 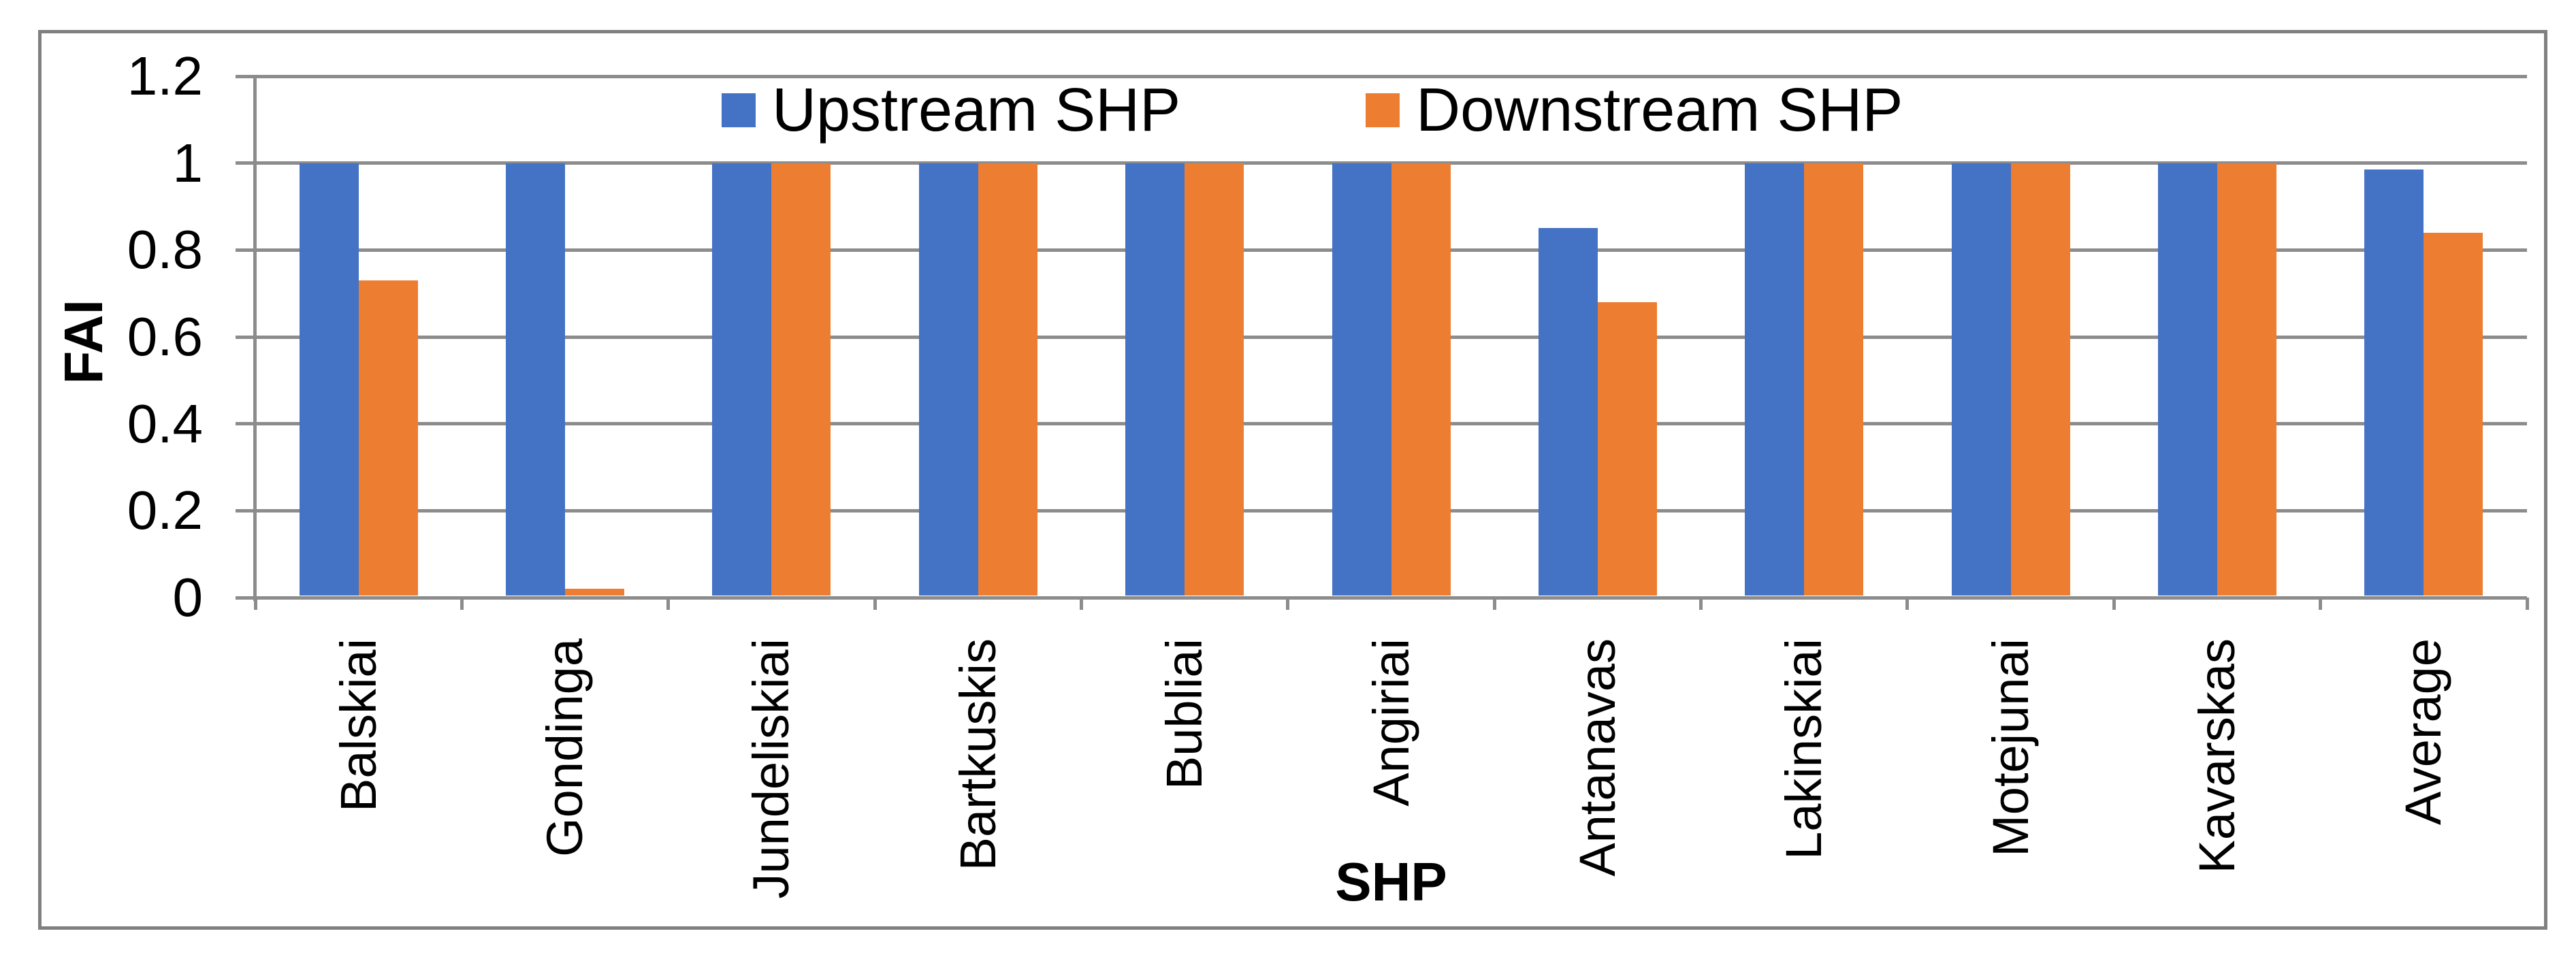 What do you see at coordinates (329, 379) in the screenshot?
I see `bar-upstream-shp-balskiai` at bounding box center [329, 379].